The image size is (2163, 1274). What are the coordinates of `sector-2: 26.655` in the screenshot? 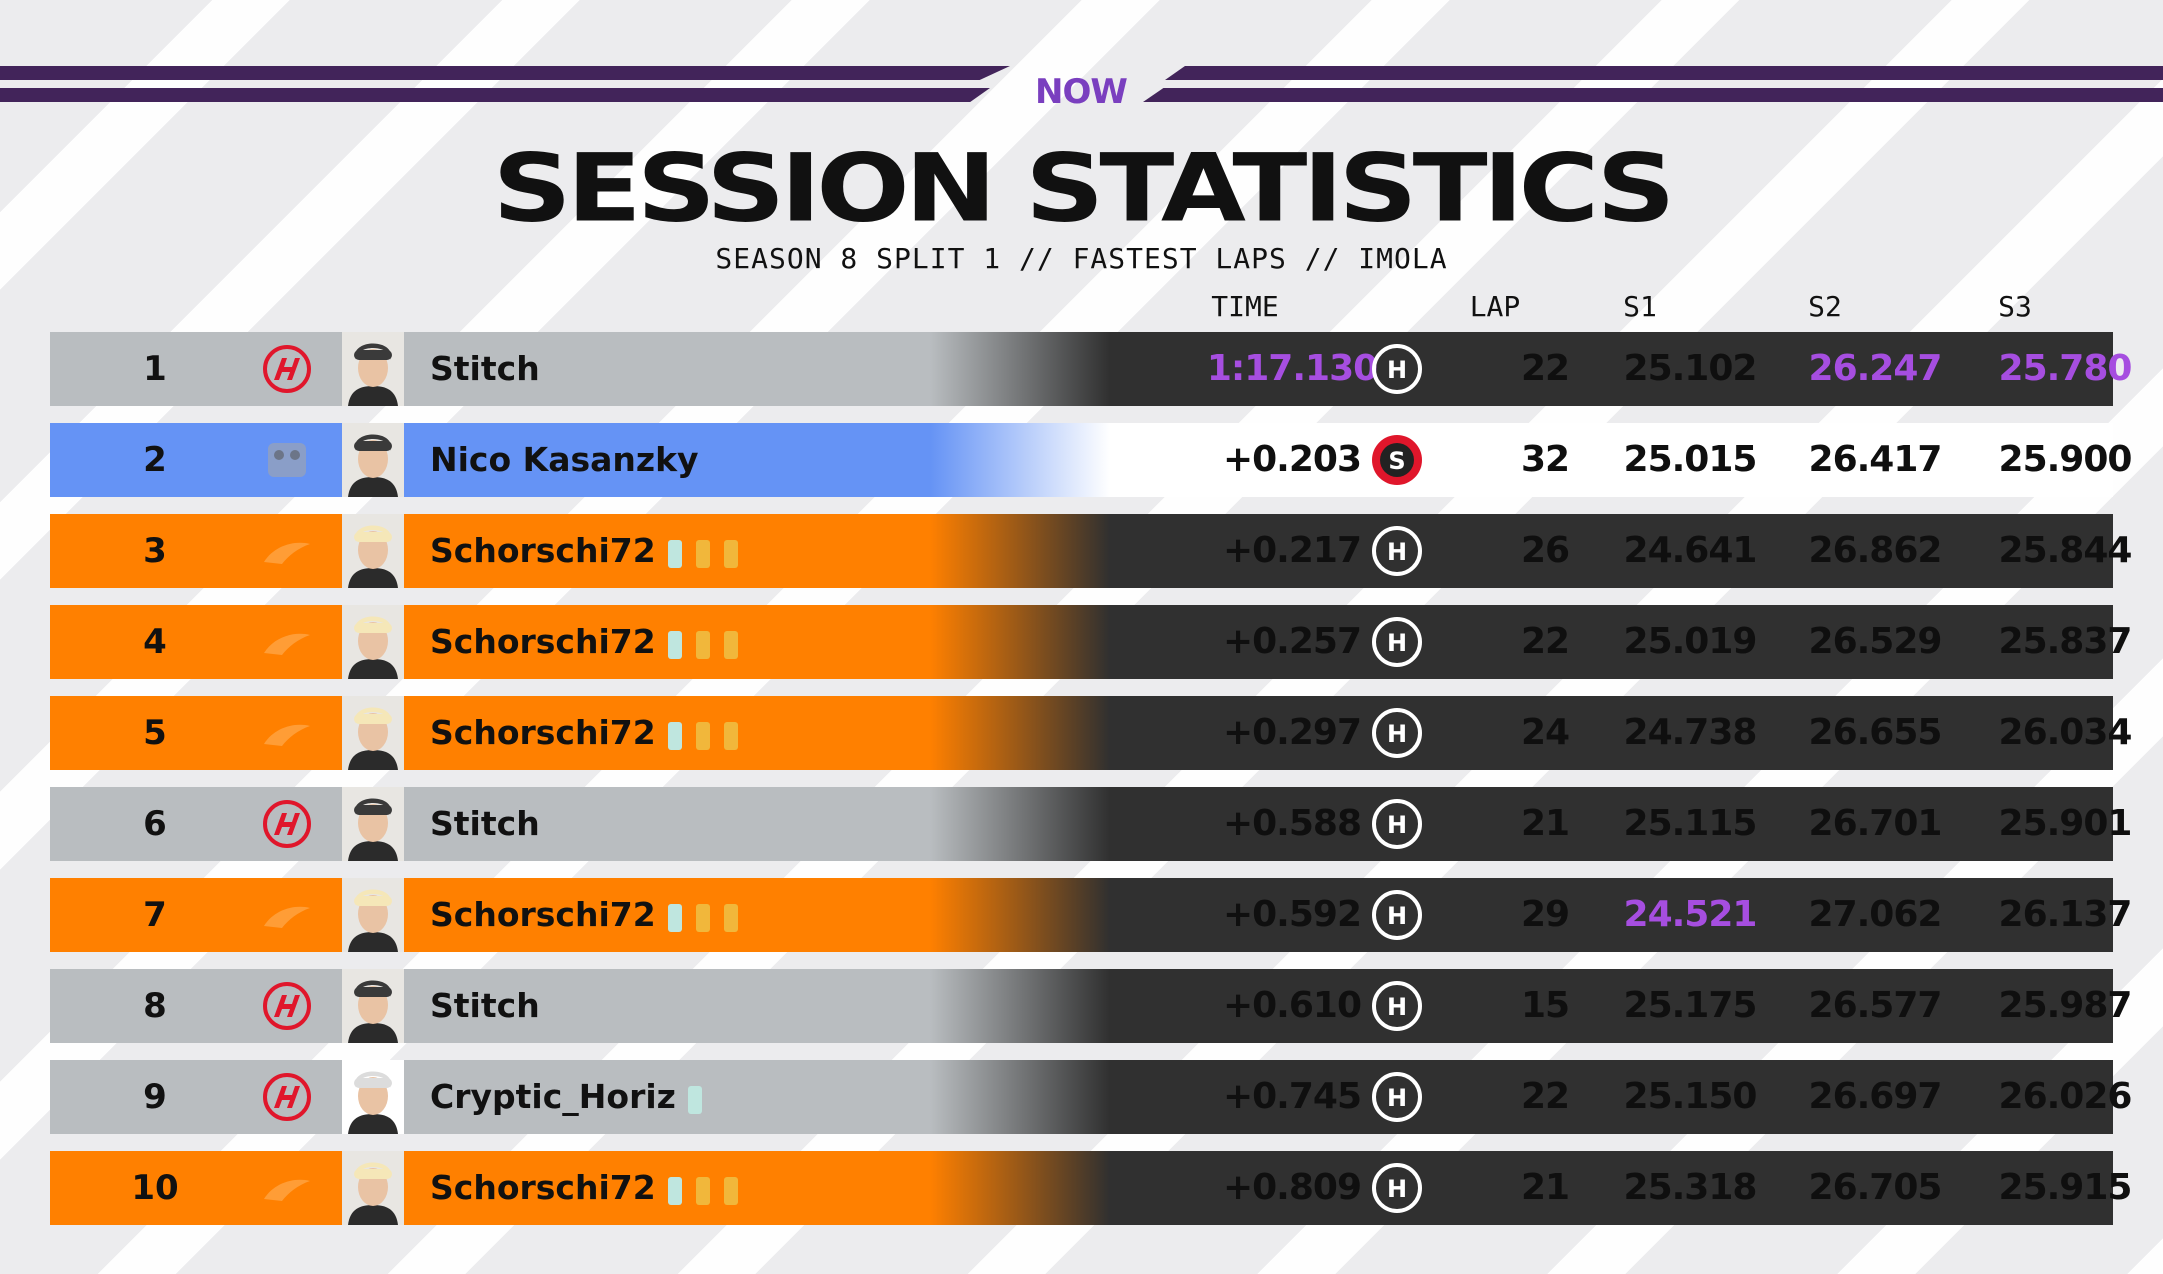 It's located at (1875, 732).